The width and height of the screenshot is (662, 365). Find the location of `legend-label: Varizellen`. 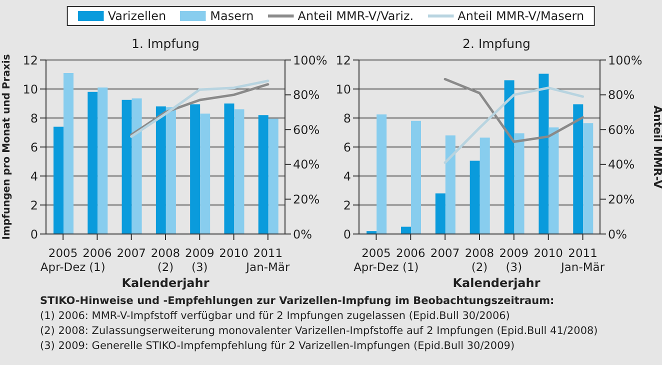

legend-label: Varizellen is located at coordinates (137, 16).